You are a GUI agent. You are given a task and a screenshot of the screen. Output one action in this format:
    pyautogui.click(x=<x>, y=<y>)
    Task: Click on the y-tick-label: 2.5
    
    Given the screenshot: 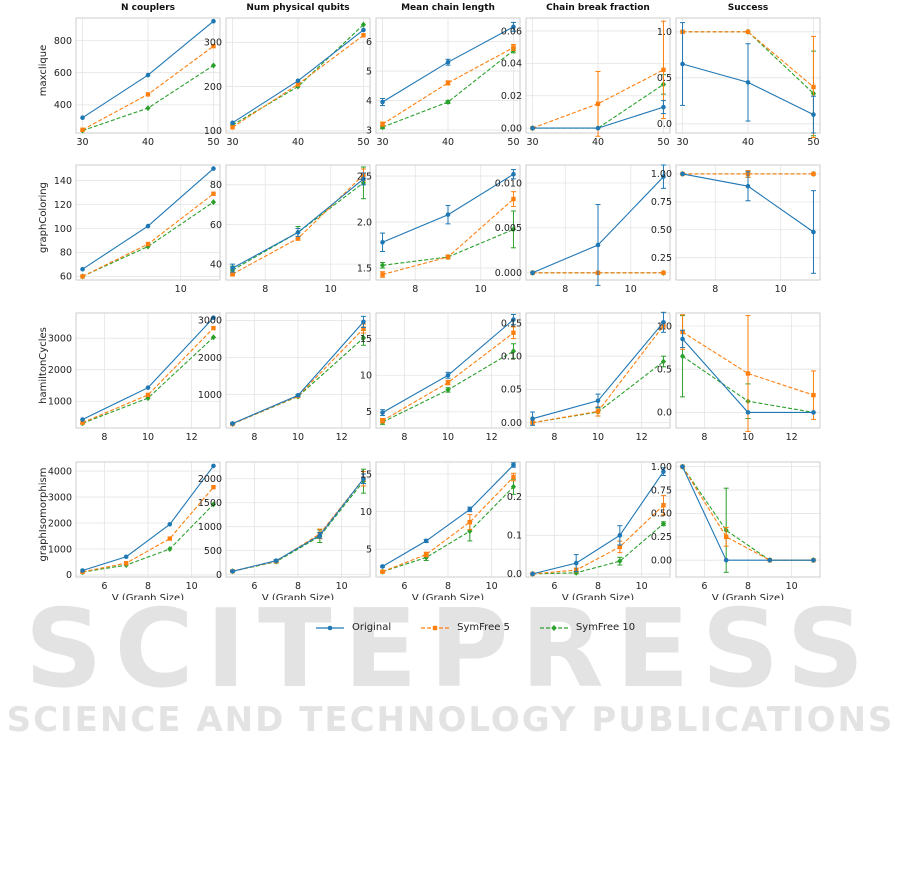 What is the action you would take?
    pyautogui.click(x=364, y=176)
    